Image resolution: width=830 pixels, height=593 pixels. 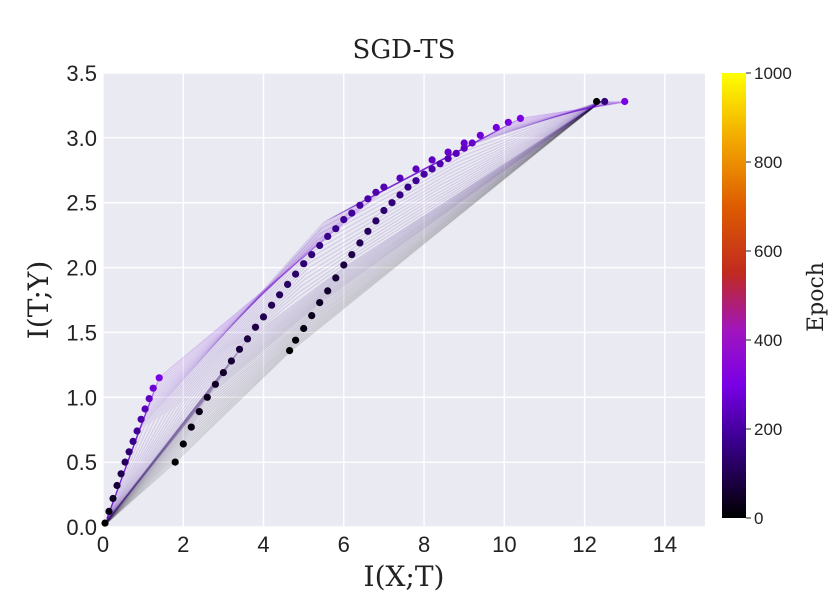 What do you see at coordinates (769, 296) in the screenshot?
I see `colorbar-tick-labels: 0 200 400 600 800 1000` at bounding box center [769, 296].